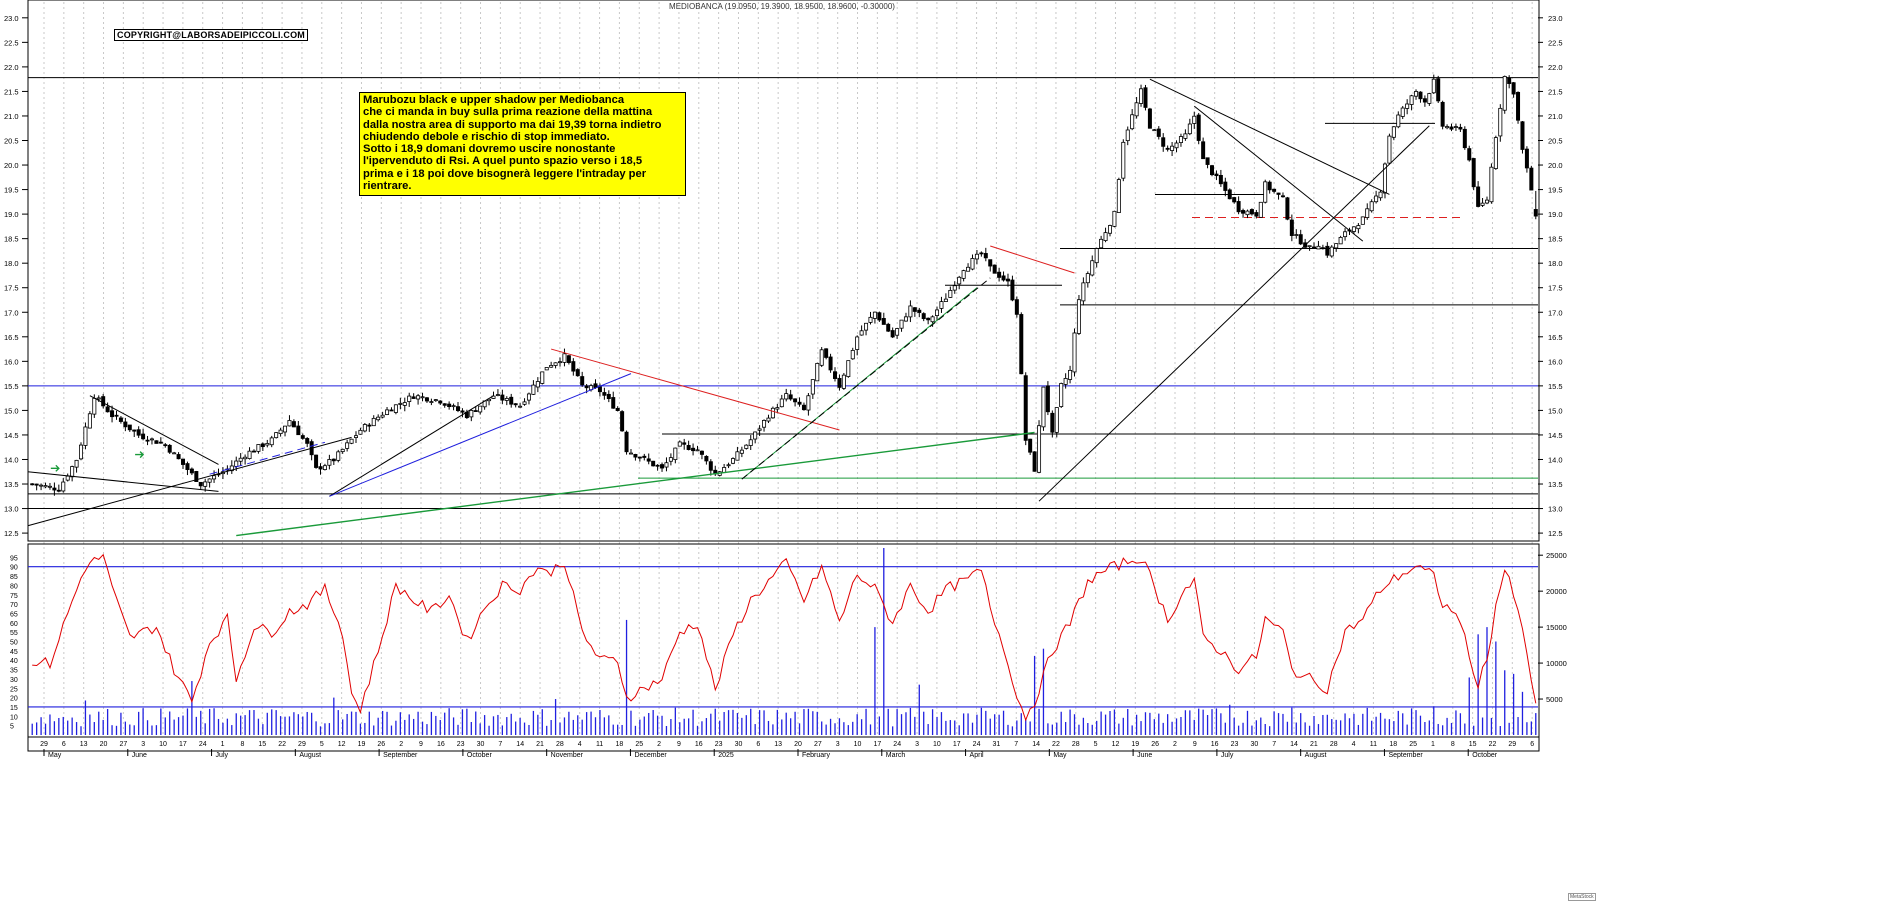 This screenshot has width=1890, height=902. What do you see at coordinates (1405, 755) in the screenshot?
I see `x-month-label: September` at bounding box center [1405, 755].